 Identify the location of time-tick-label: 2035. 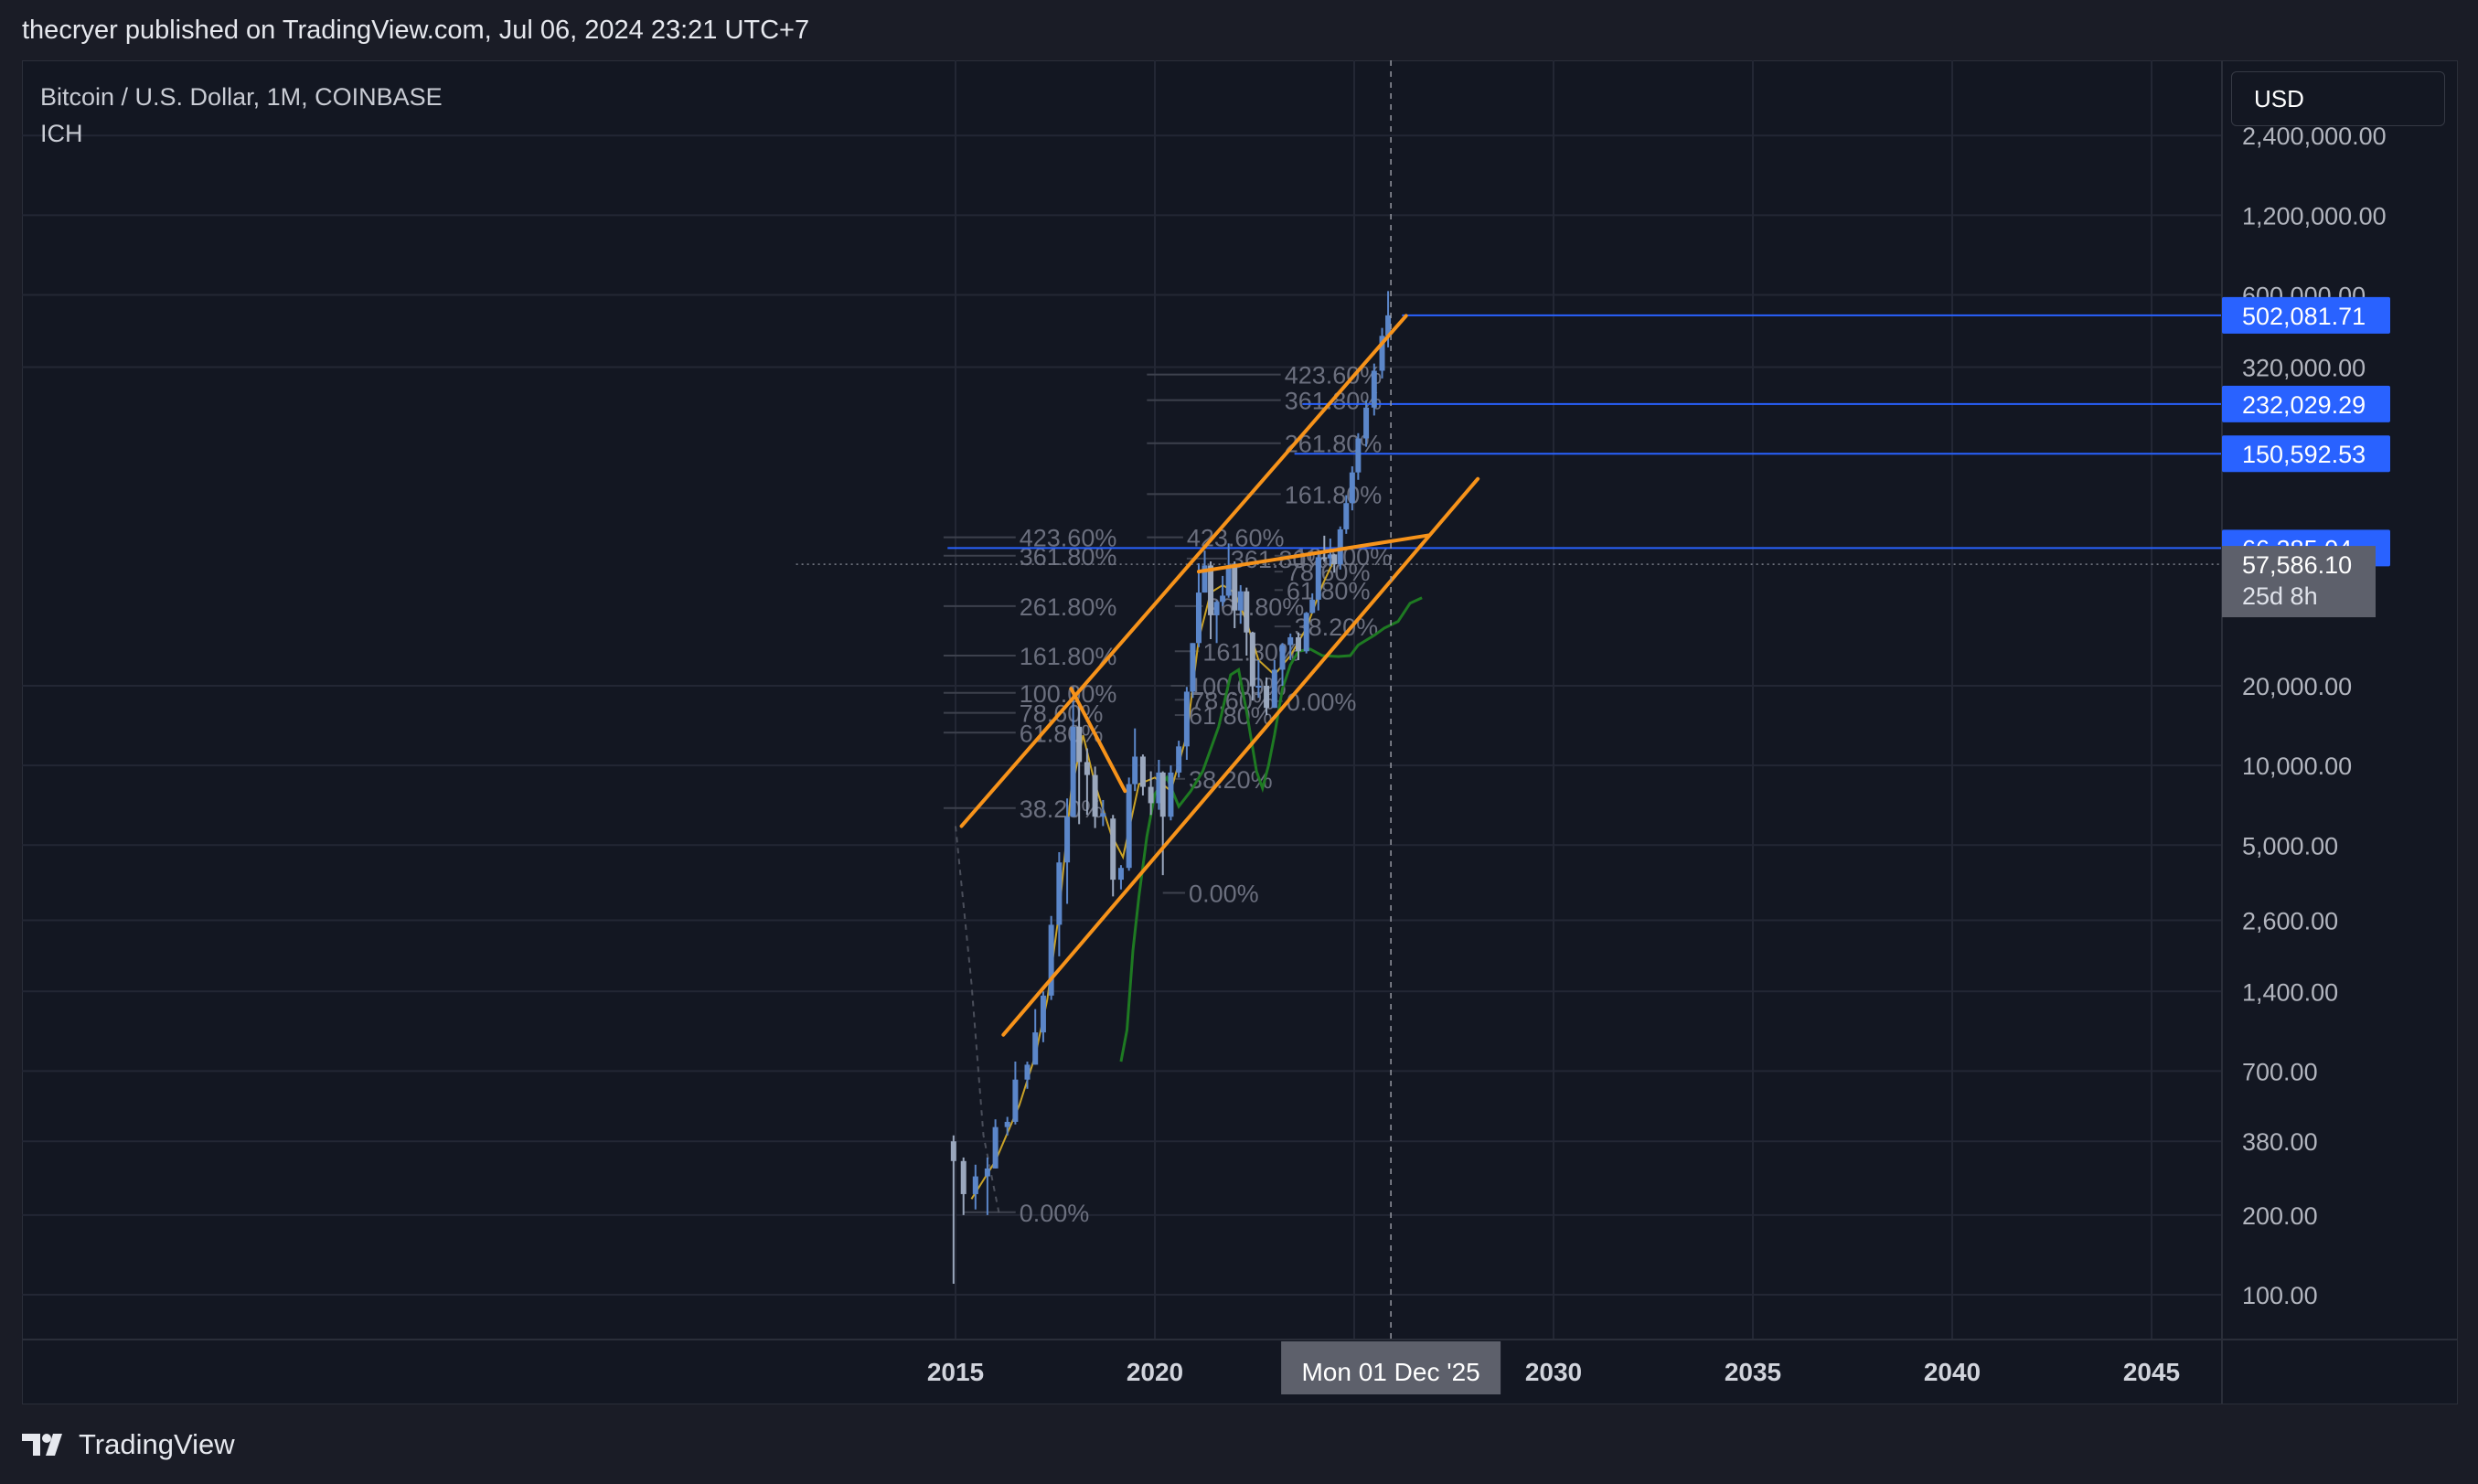
(1753, 1372).